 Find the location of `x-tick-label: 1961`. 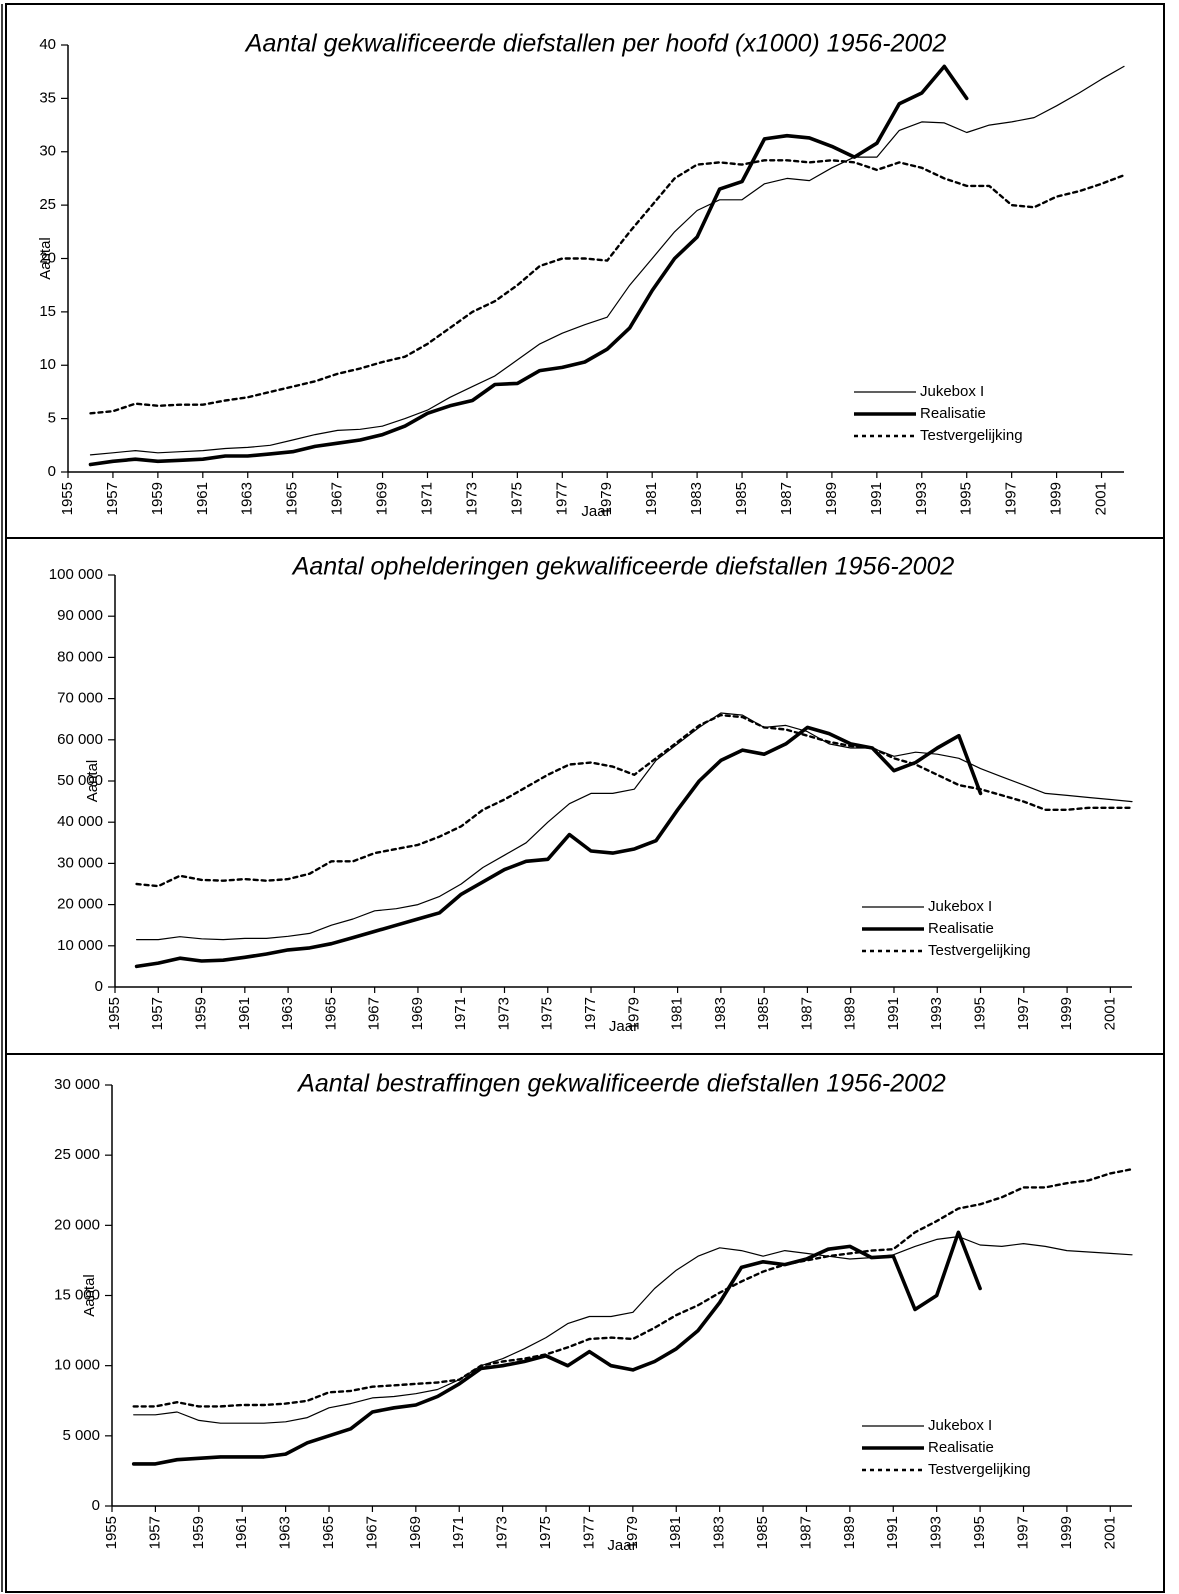

x-tick-label: 1961 is located at coordinates (241, 1532).